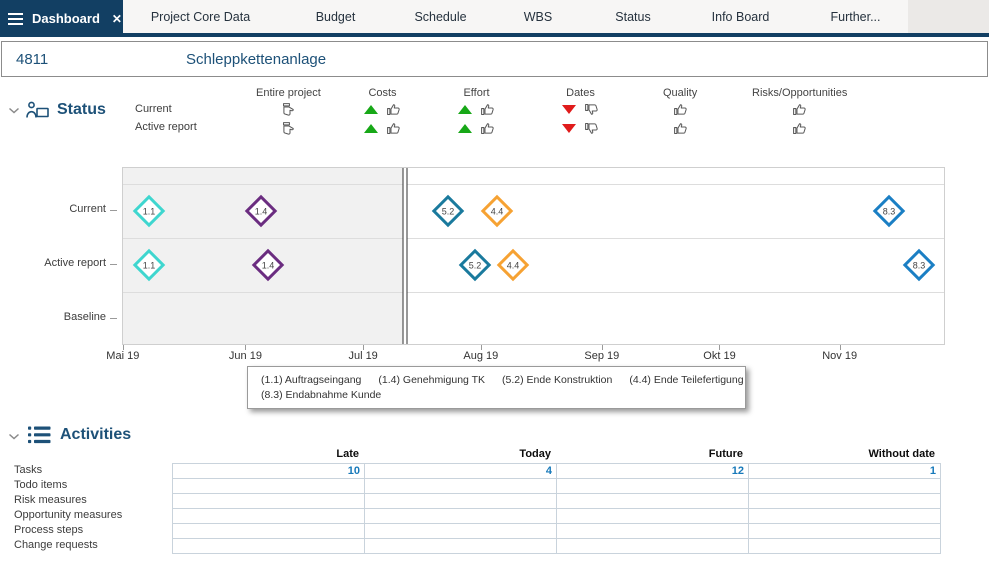 The width and height of the screenshot is (989, 563). Describe the element at coordinates (50, 500) in the screenshot. I see `activities-row-label-risk-measures: Risk measures` at that location.